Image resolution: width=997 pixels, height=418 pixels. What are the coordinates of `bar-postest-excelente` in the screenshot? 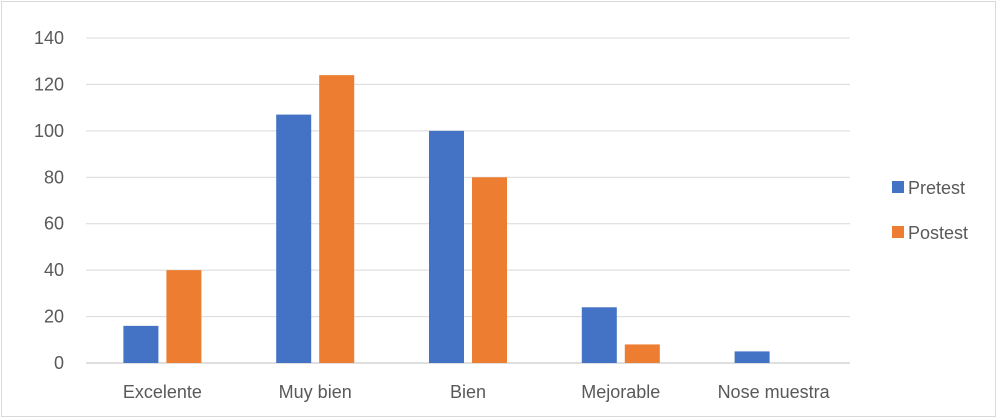 It's located at (184, 316).